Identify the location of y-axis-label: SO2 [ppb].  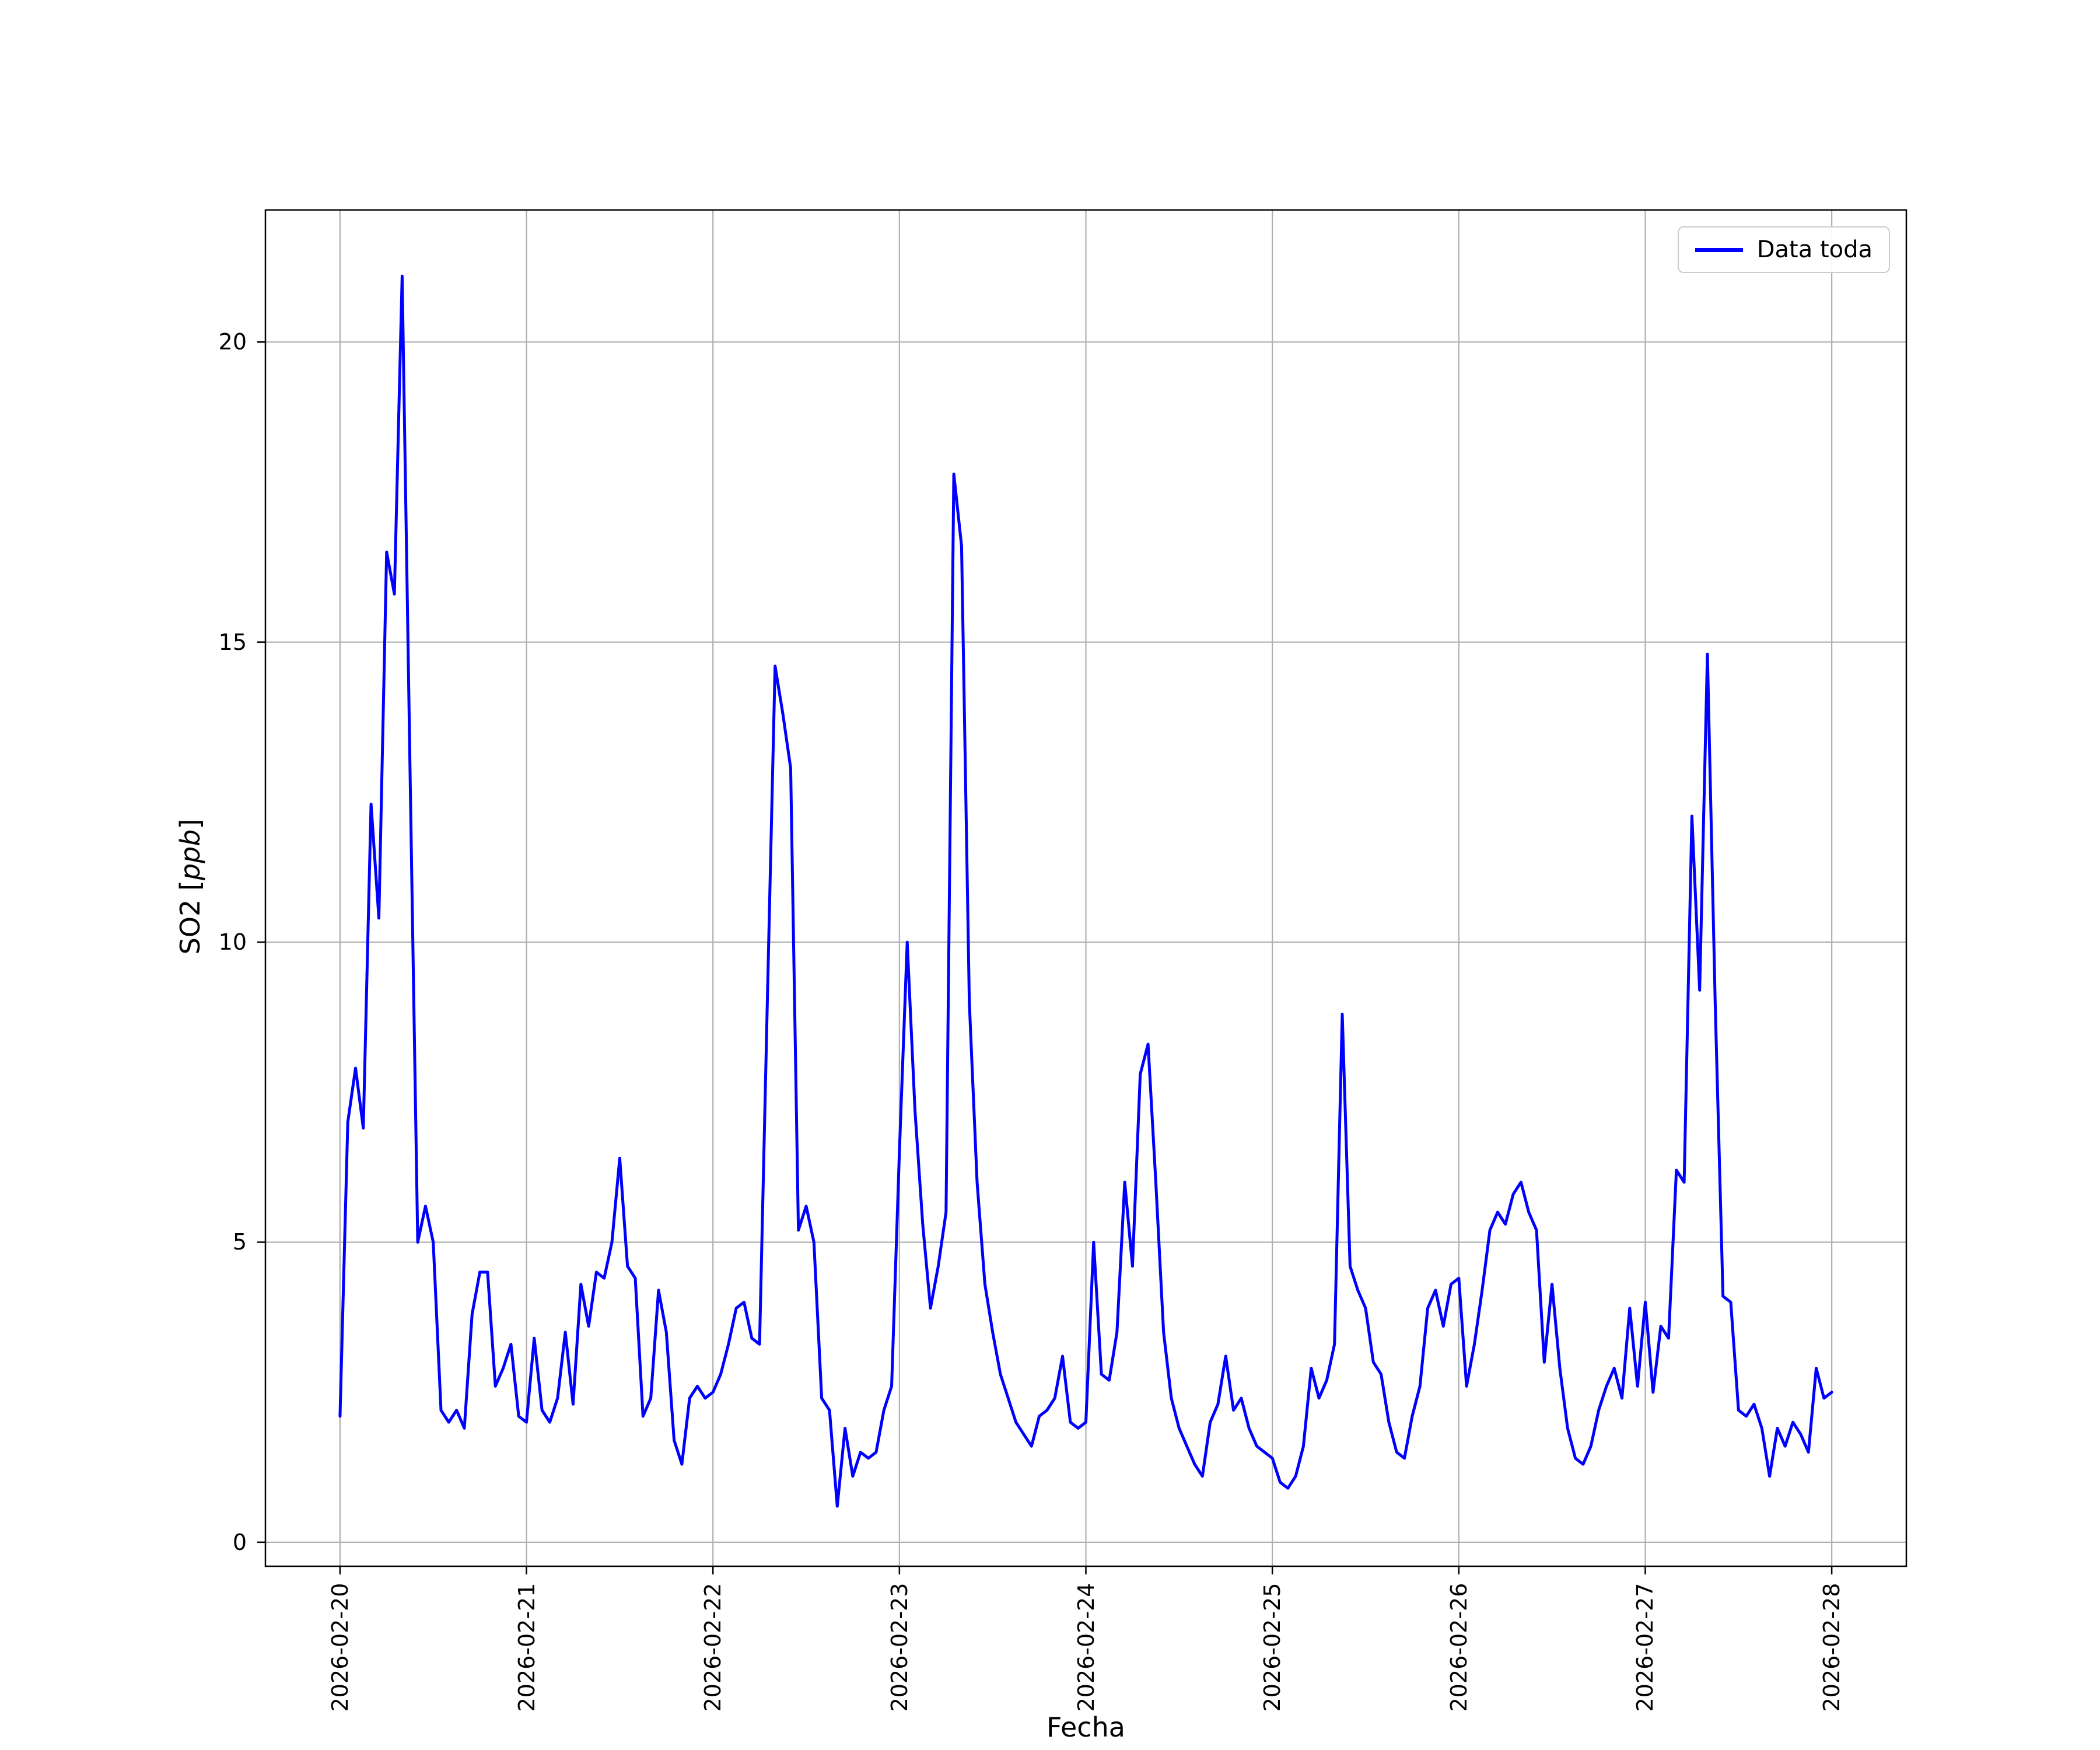
(190, 886).